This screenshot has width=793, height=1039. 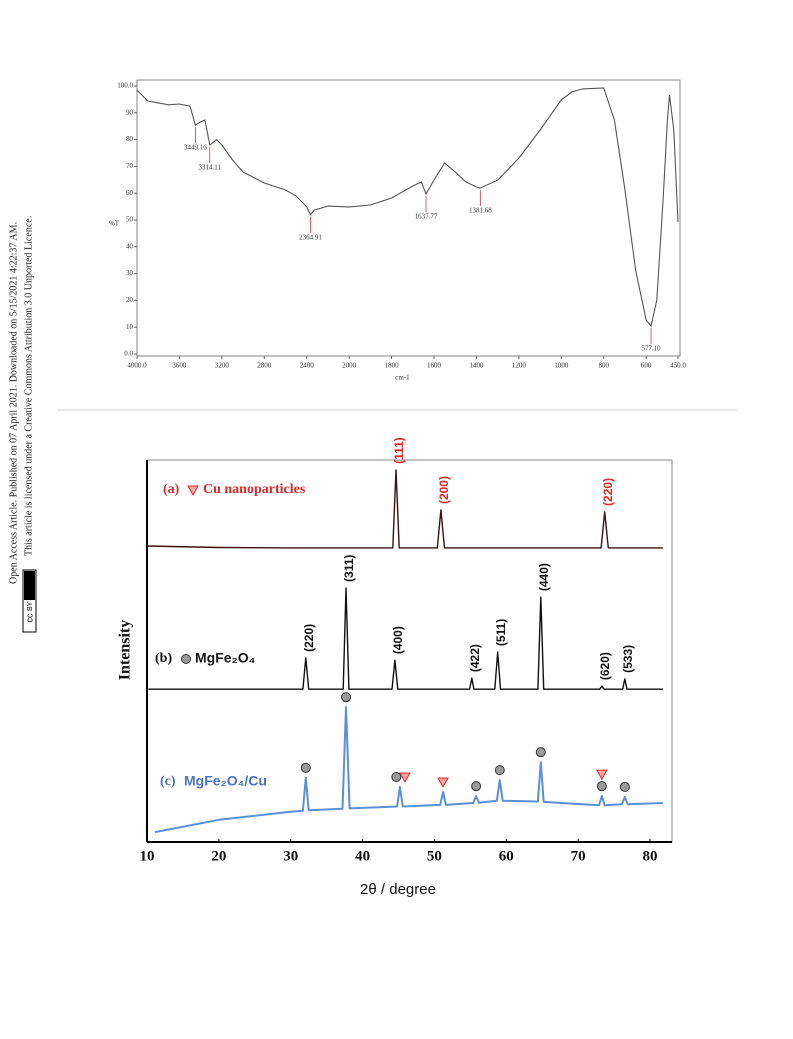 What do you see at coordinates (130, 300) in the screenshot?
I see `y-tick-label: 20` at bounding box center [130, 300].